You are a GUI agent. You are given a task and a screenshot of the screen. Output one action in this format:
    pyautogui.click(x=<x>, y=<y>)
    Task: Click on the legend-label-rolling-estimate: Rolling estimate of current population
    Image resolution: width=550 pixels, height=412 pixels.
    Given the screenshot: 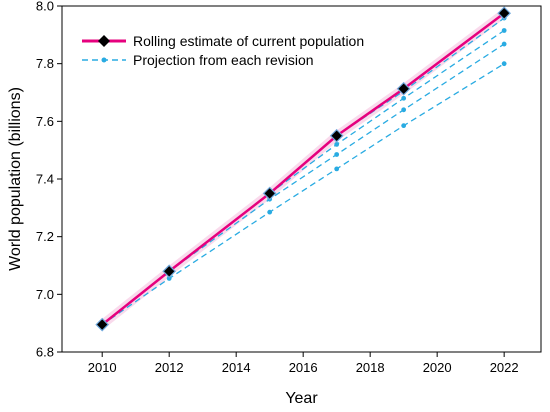 What is the action you would take?
    pyautogui.click(x=248, y=41)
    